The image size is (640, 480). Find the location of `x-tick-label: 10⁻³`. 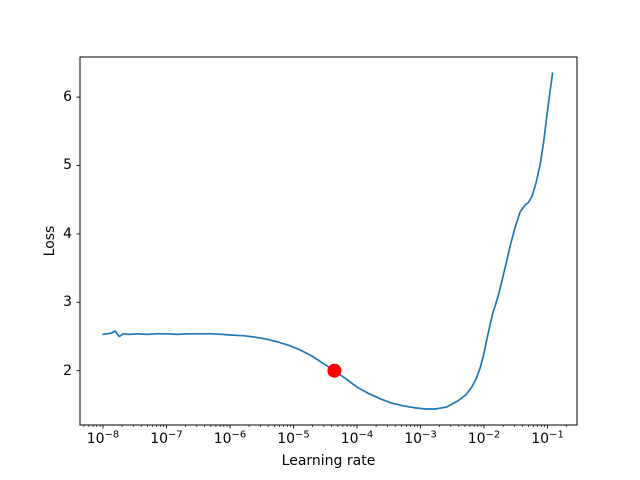

x-tick-label: 10⁻³ is located at coordinates (420, 438).